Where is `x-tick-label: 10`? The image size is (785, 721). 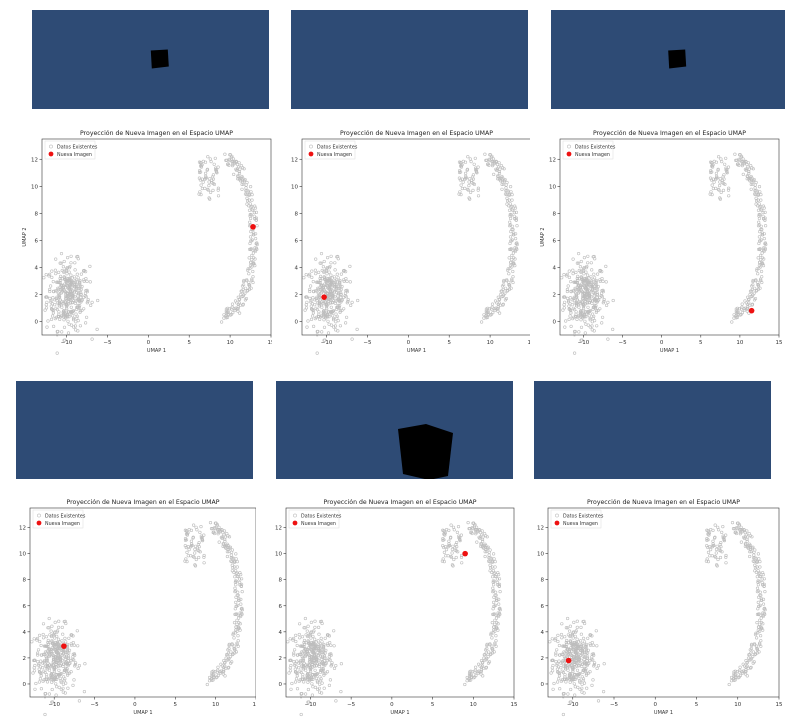 x-tick-label: 10 is located at coordinates (490, 343).